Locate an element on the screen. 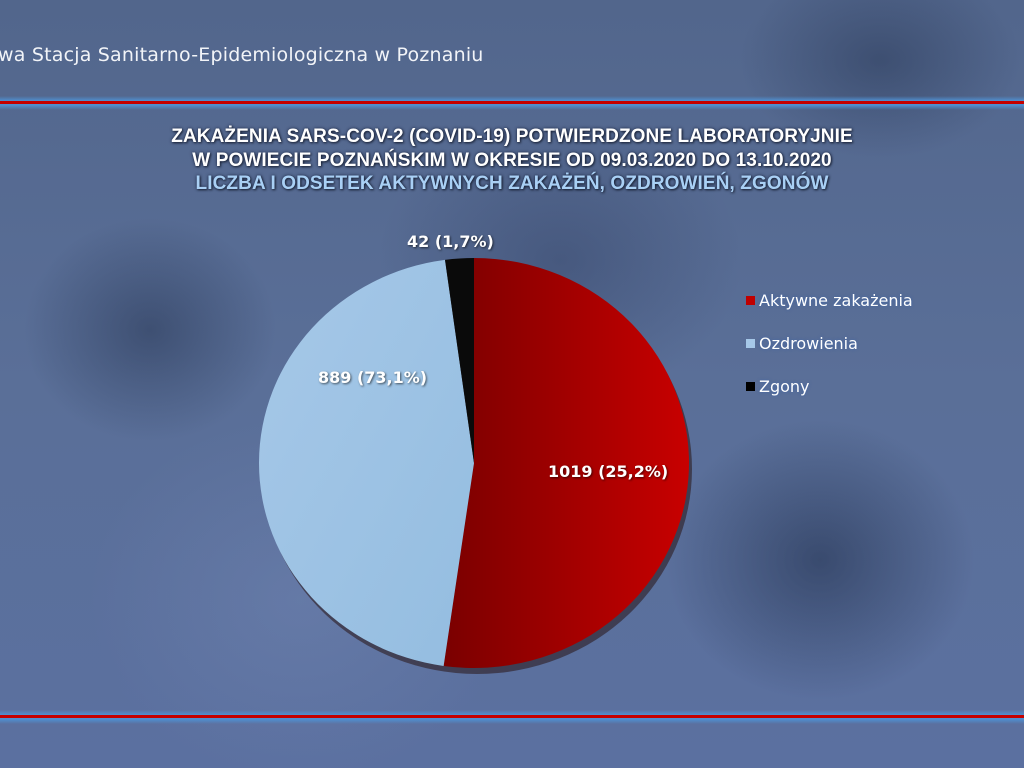 The image size is (1024, 768). legend-item-deaths: Zgony is located at coordinates (829, 386).